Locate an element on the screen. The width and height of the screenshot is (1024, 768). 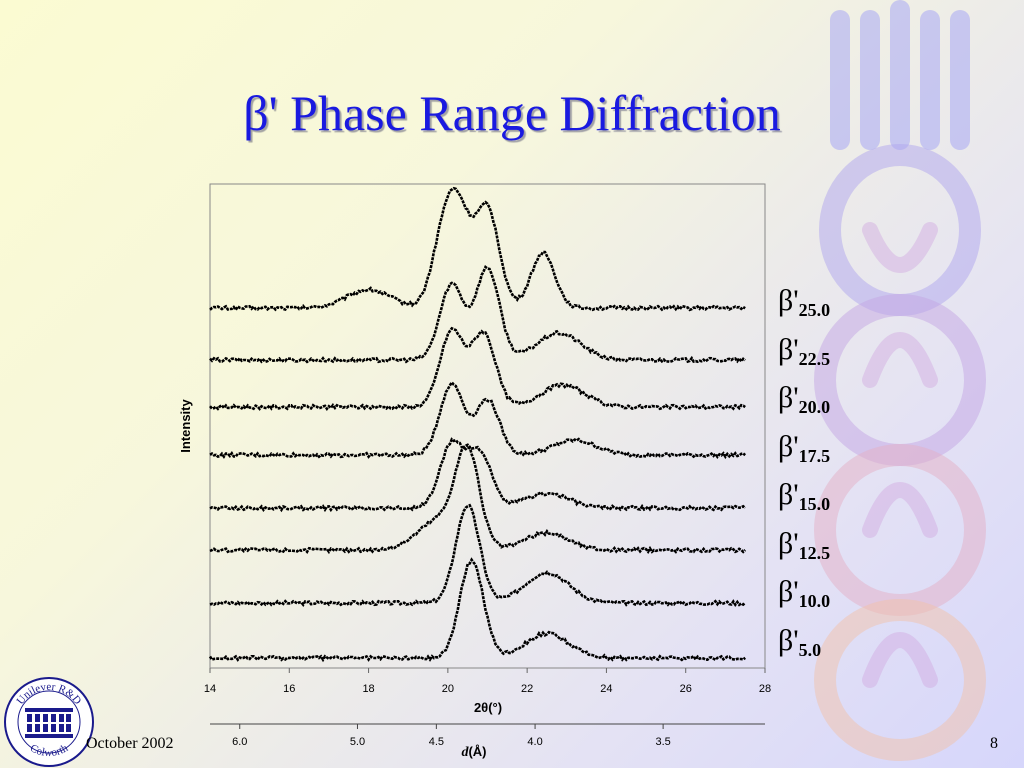
unilever-colworth-logo: Unilever R&D Colworth is located at coordinates (49, 722).